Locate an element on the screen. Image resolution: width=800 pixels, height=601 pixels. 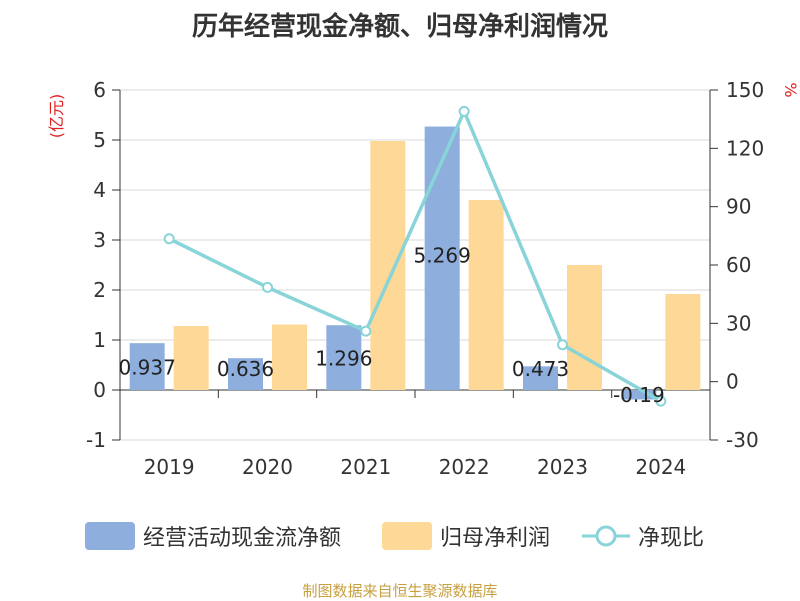
right-axis: 150 120 90 60 30 0 -30 is located at coordinates (736, 265).